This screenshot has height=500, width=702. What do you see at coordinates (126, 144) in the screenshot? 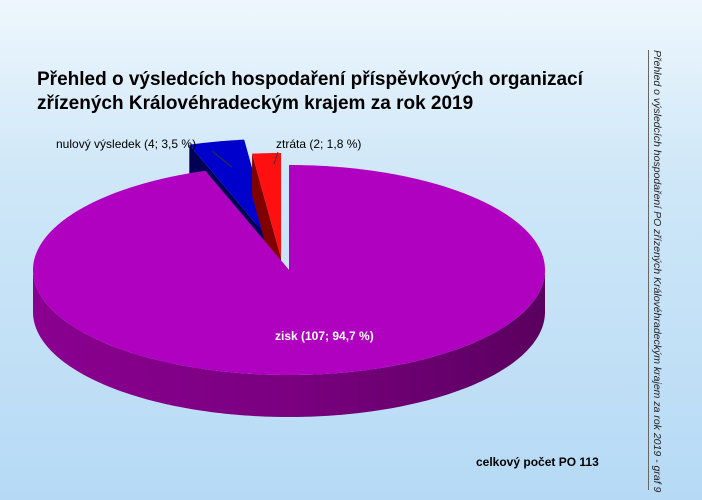
I see `label-nulovy: nulový výsledek (4; 3,5 %)` at bounding box center [126, 144].